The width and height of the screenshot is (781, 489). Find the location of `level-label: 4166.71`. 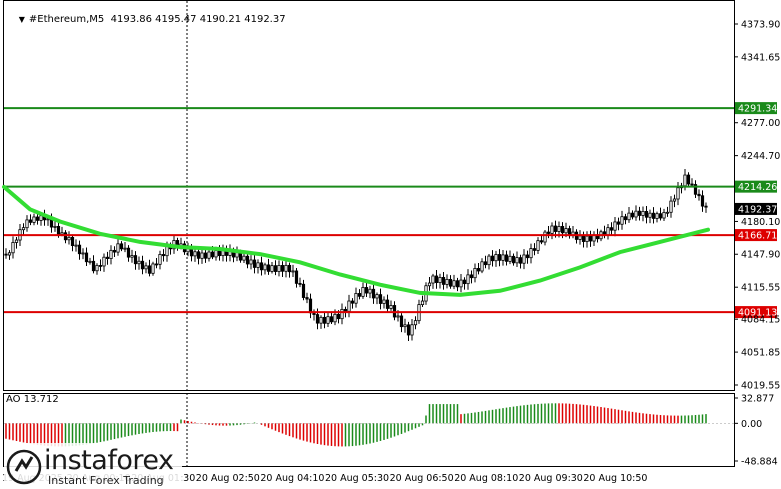

level-label: 4166.71 is located at coordinates (757, 236).